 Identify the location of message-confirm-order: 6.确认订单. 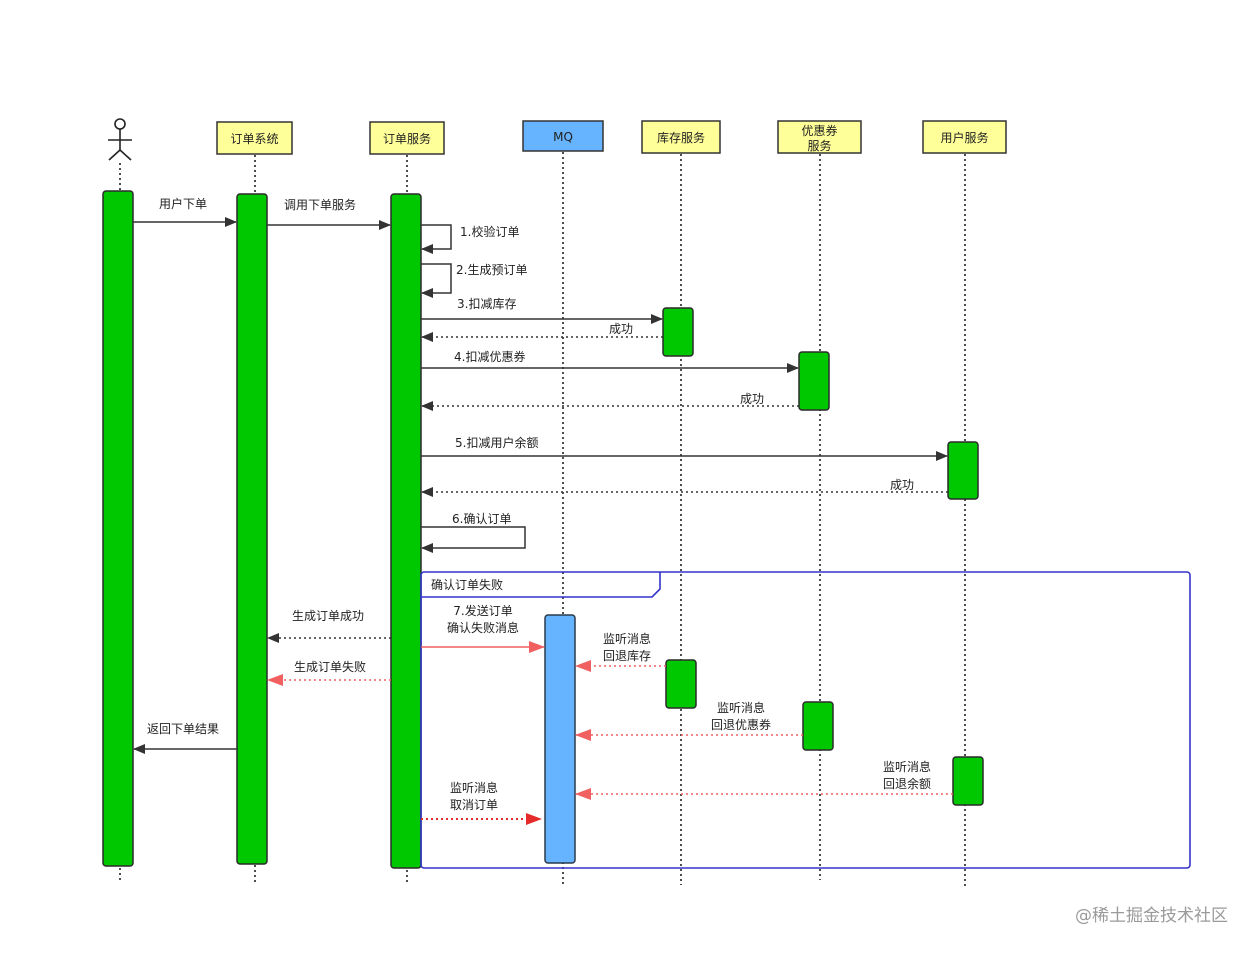
(473, 532).